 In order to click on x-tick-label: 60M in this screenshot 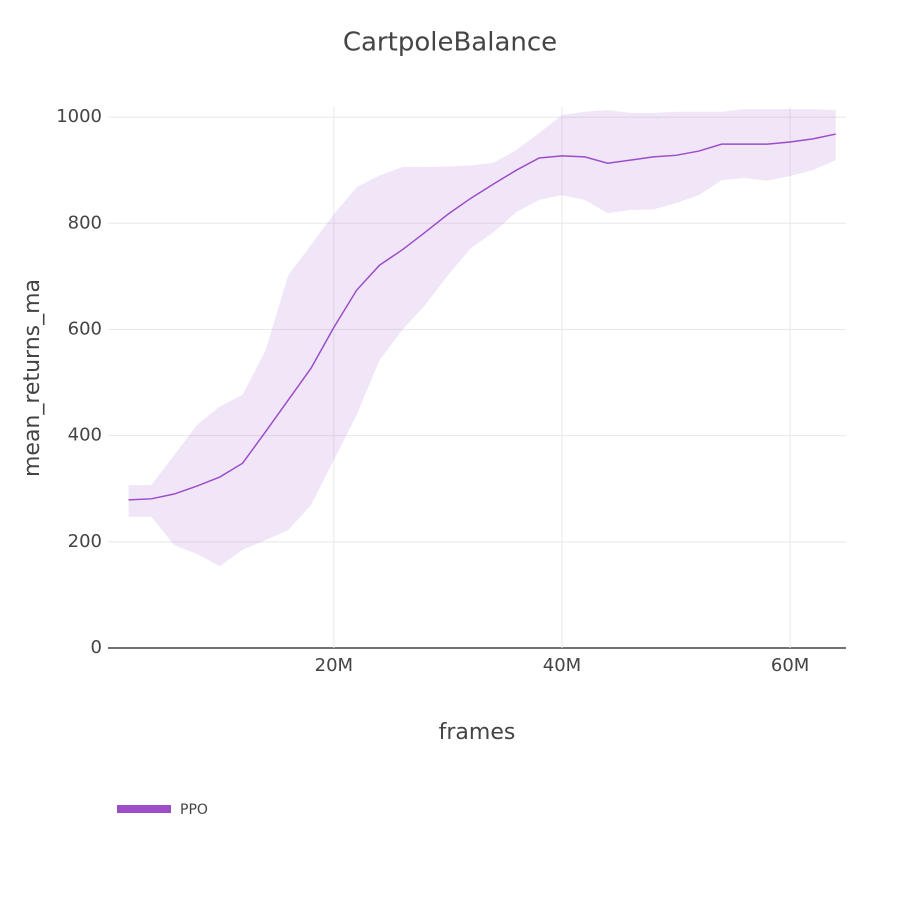, I will do `click(790, 665)`.